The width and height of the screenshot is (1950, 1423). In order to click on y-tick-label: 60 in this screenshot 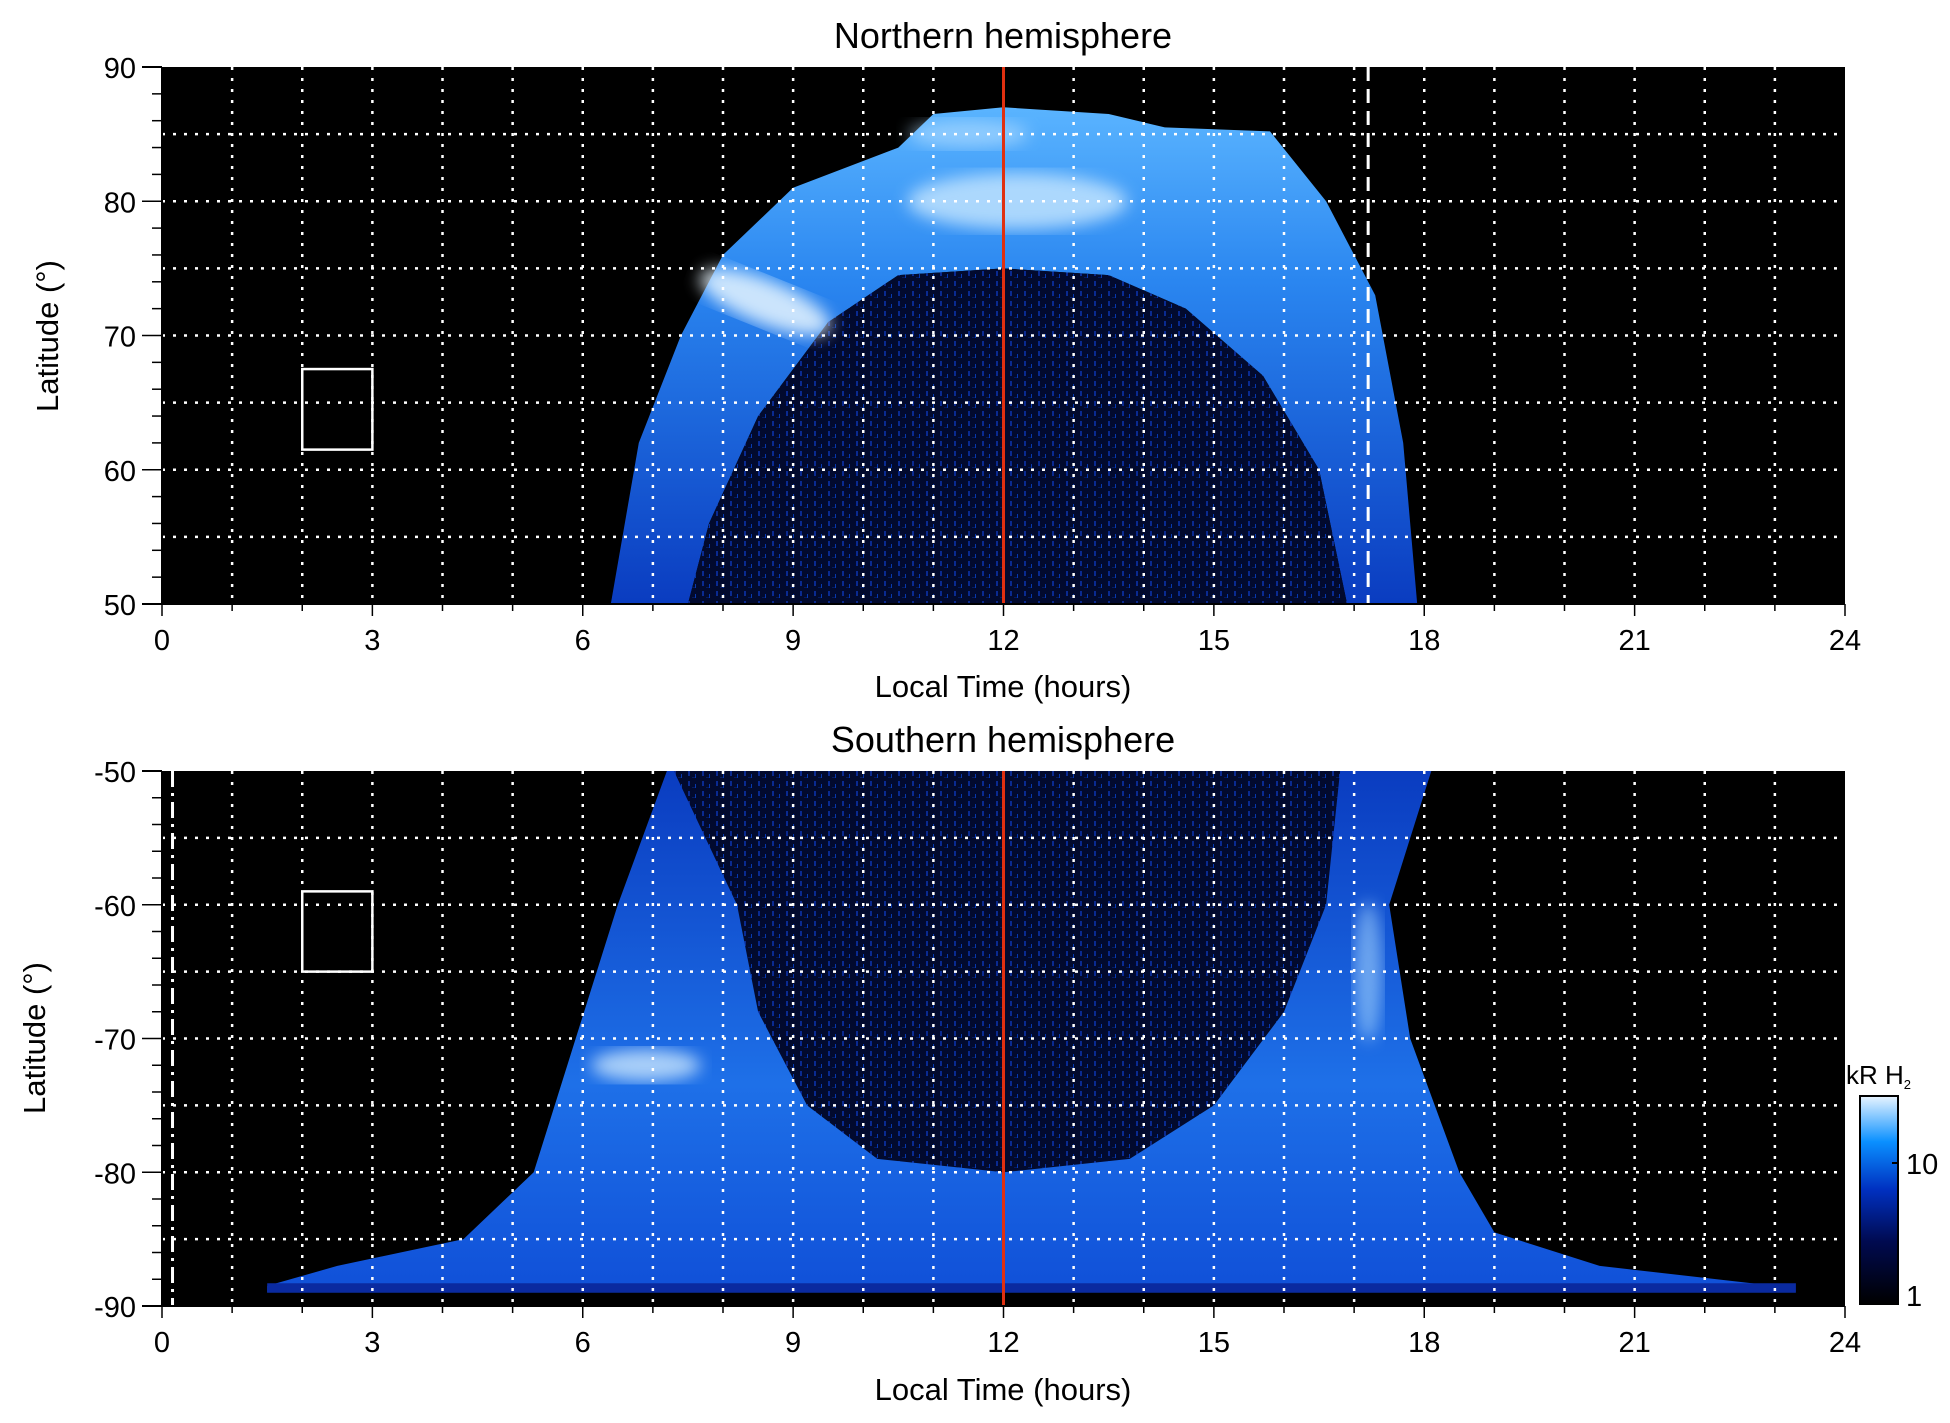, I will do `click(120, 472)`.